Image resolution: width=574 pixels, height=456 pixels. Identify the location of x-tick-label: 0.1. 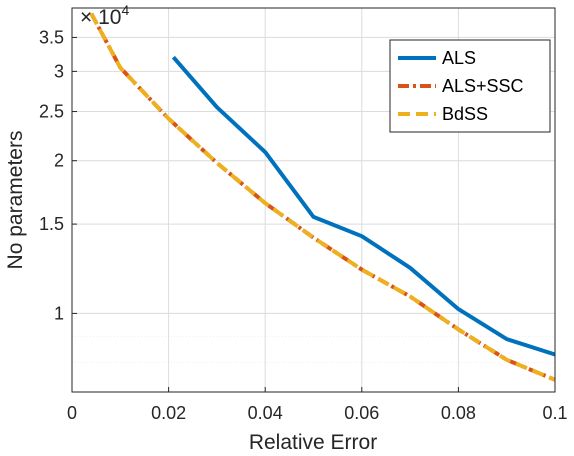
(554, 413).